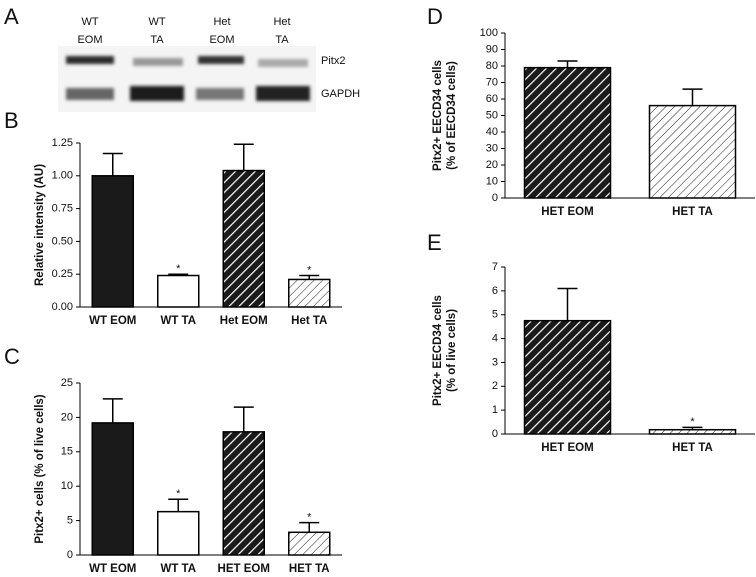 Image resolution: width=756 pixels, height=577 pixels. I want to click on y-tick-label: 15, so click(67, 452).